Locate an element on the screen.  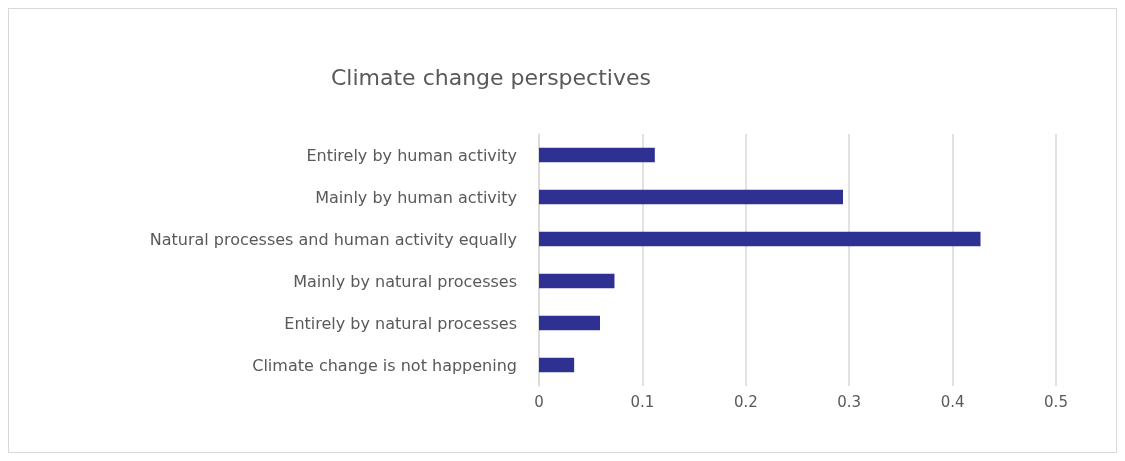
x-tick-label: 0 is located at coordinates (539, 401).